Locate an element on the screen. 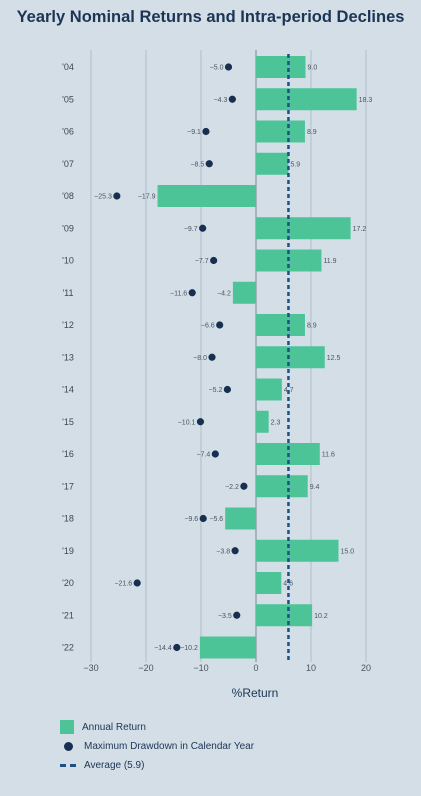 The height and width of the screenshot is (796, 421). annual-return-label: −17.9 is located at coordinates (147, 197).